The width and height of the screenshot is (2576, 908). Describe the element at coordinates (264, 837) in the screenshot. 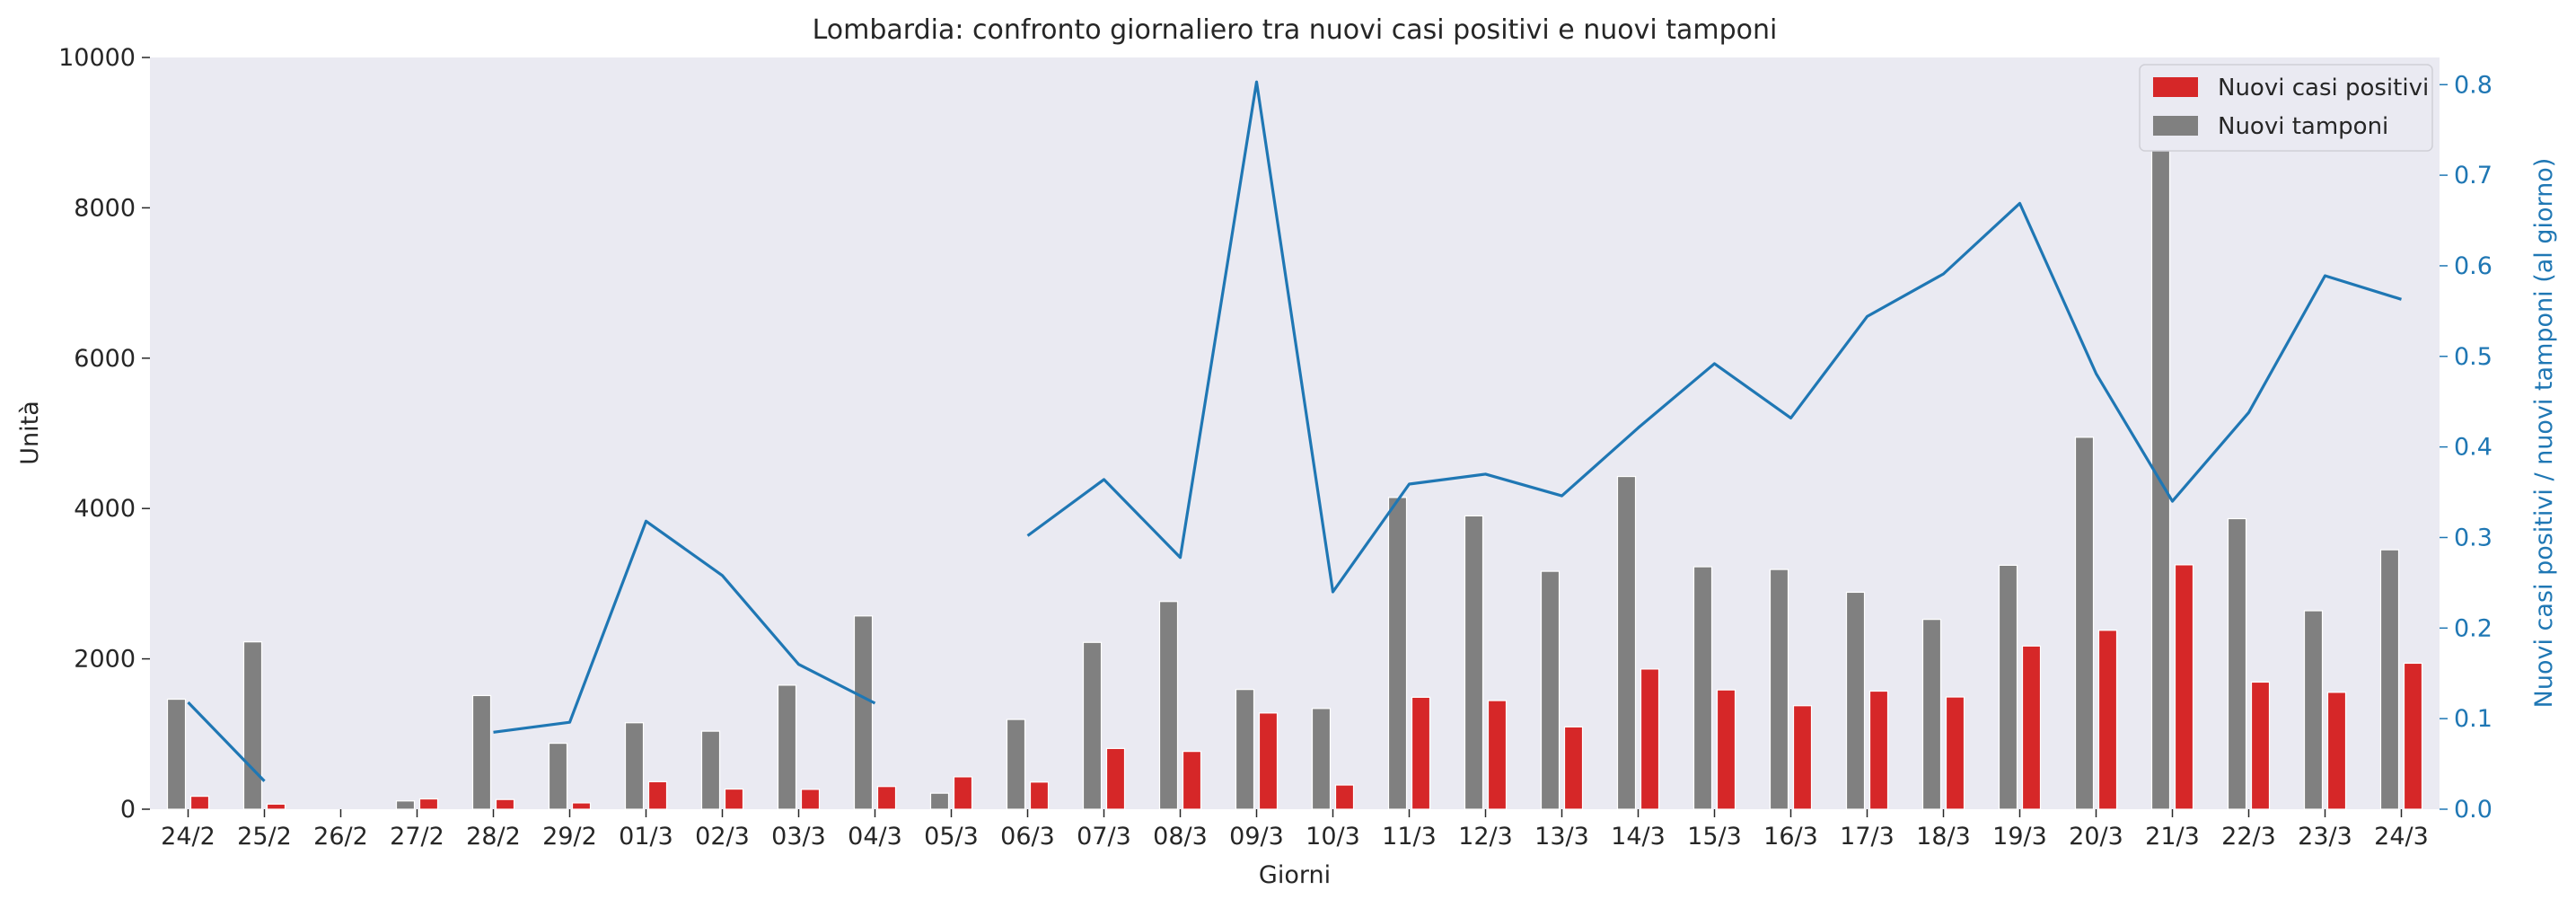

I see `x-tick-label: 25/2` at that location.